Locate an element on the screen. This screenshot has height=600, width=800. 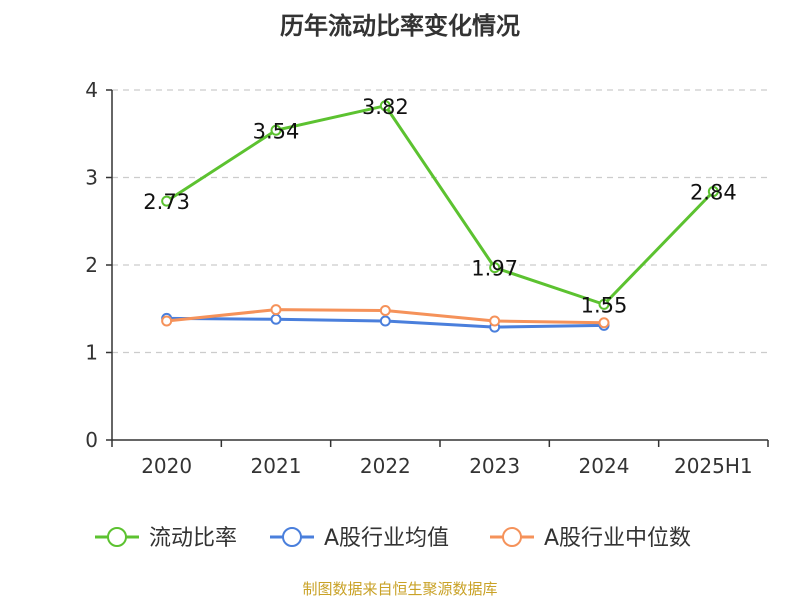
data-label: 1.55 is located at coordinates (604, 305).